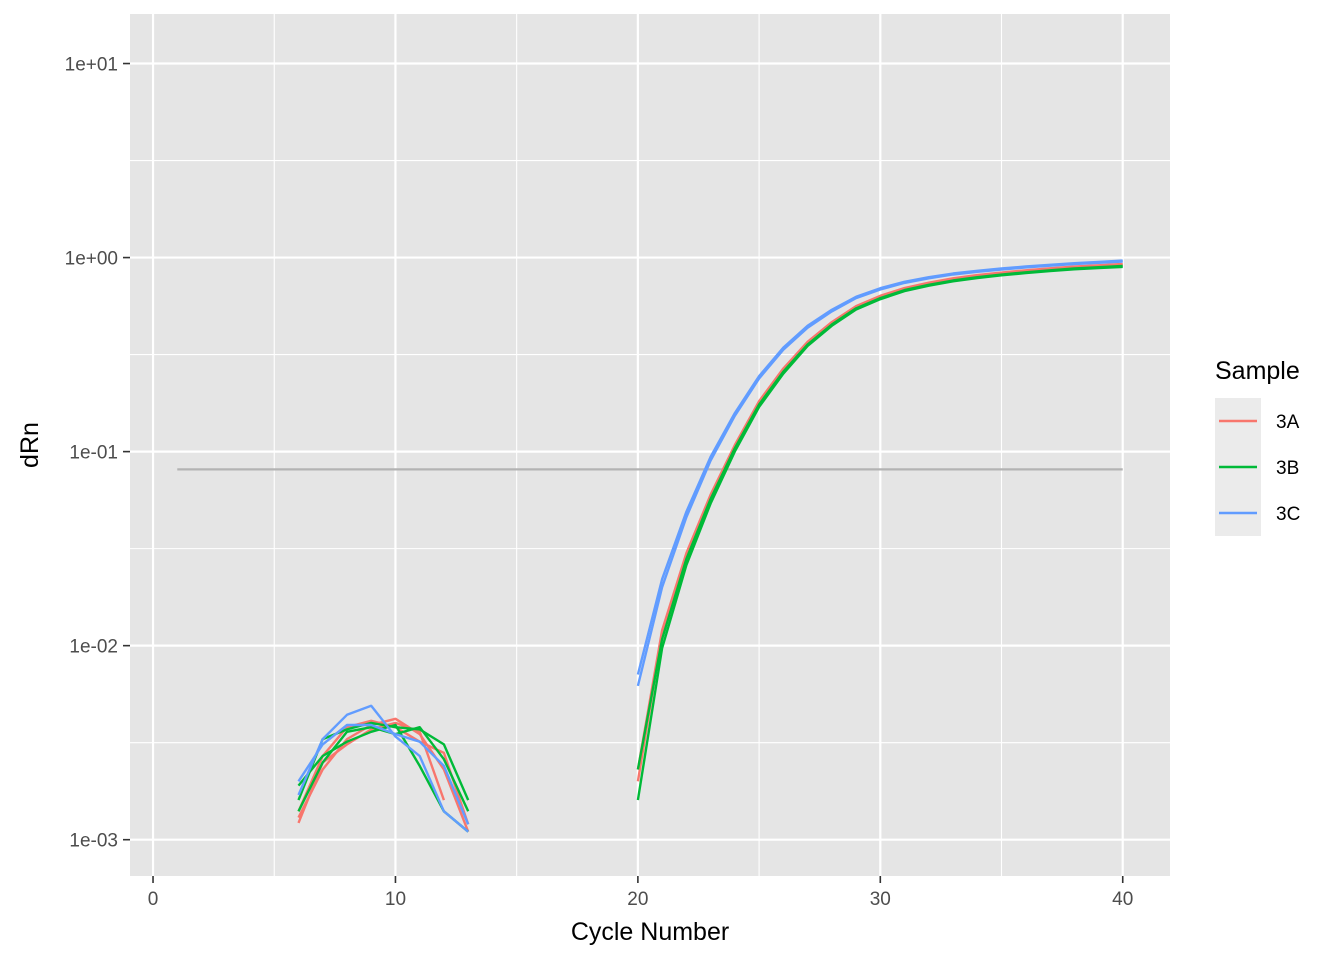  I want to click on legend-label-3a: 3A, so click(1288, 422).